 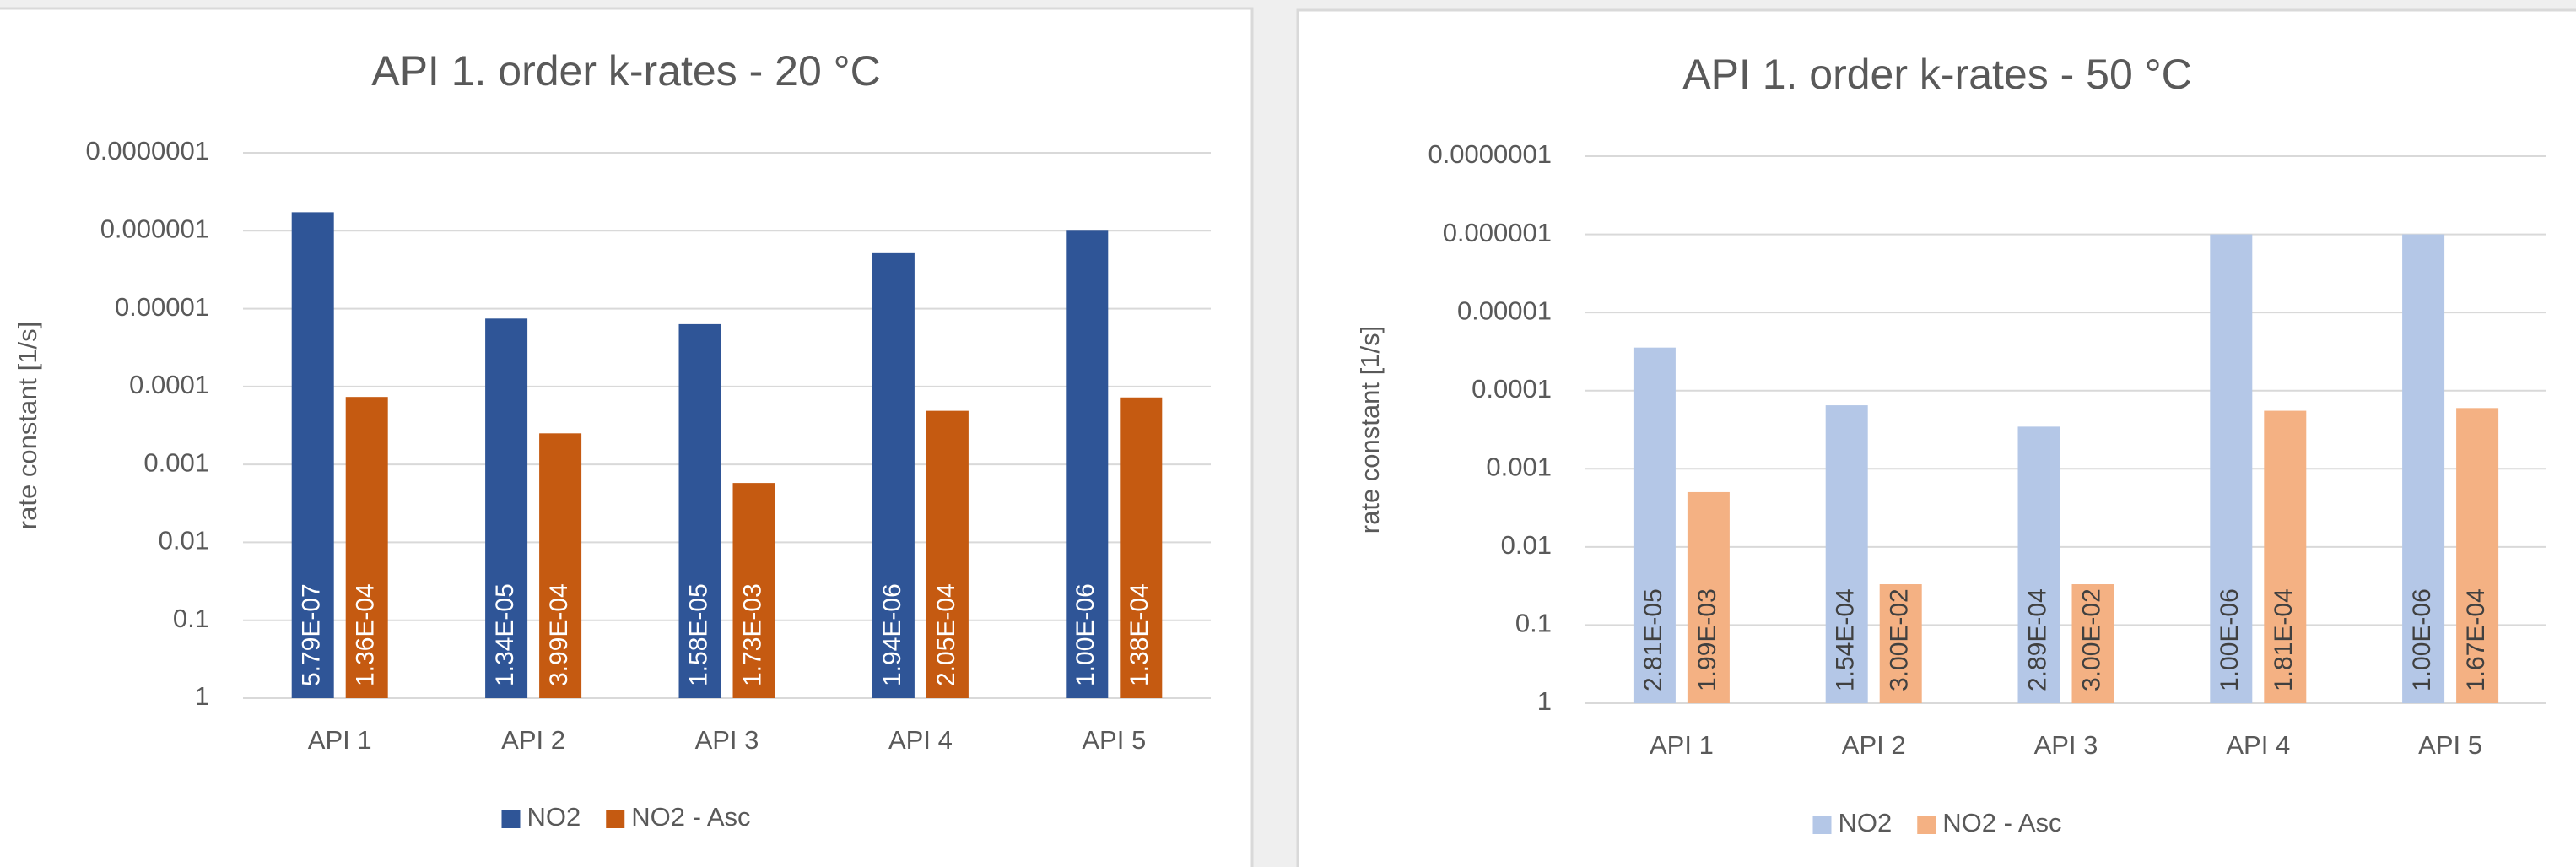 I want to click on data-label: 1.38E-04, so click(x=1139, y=634).